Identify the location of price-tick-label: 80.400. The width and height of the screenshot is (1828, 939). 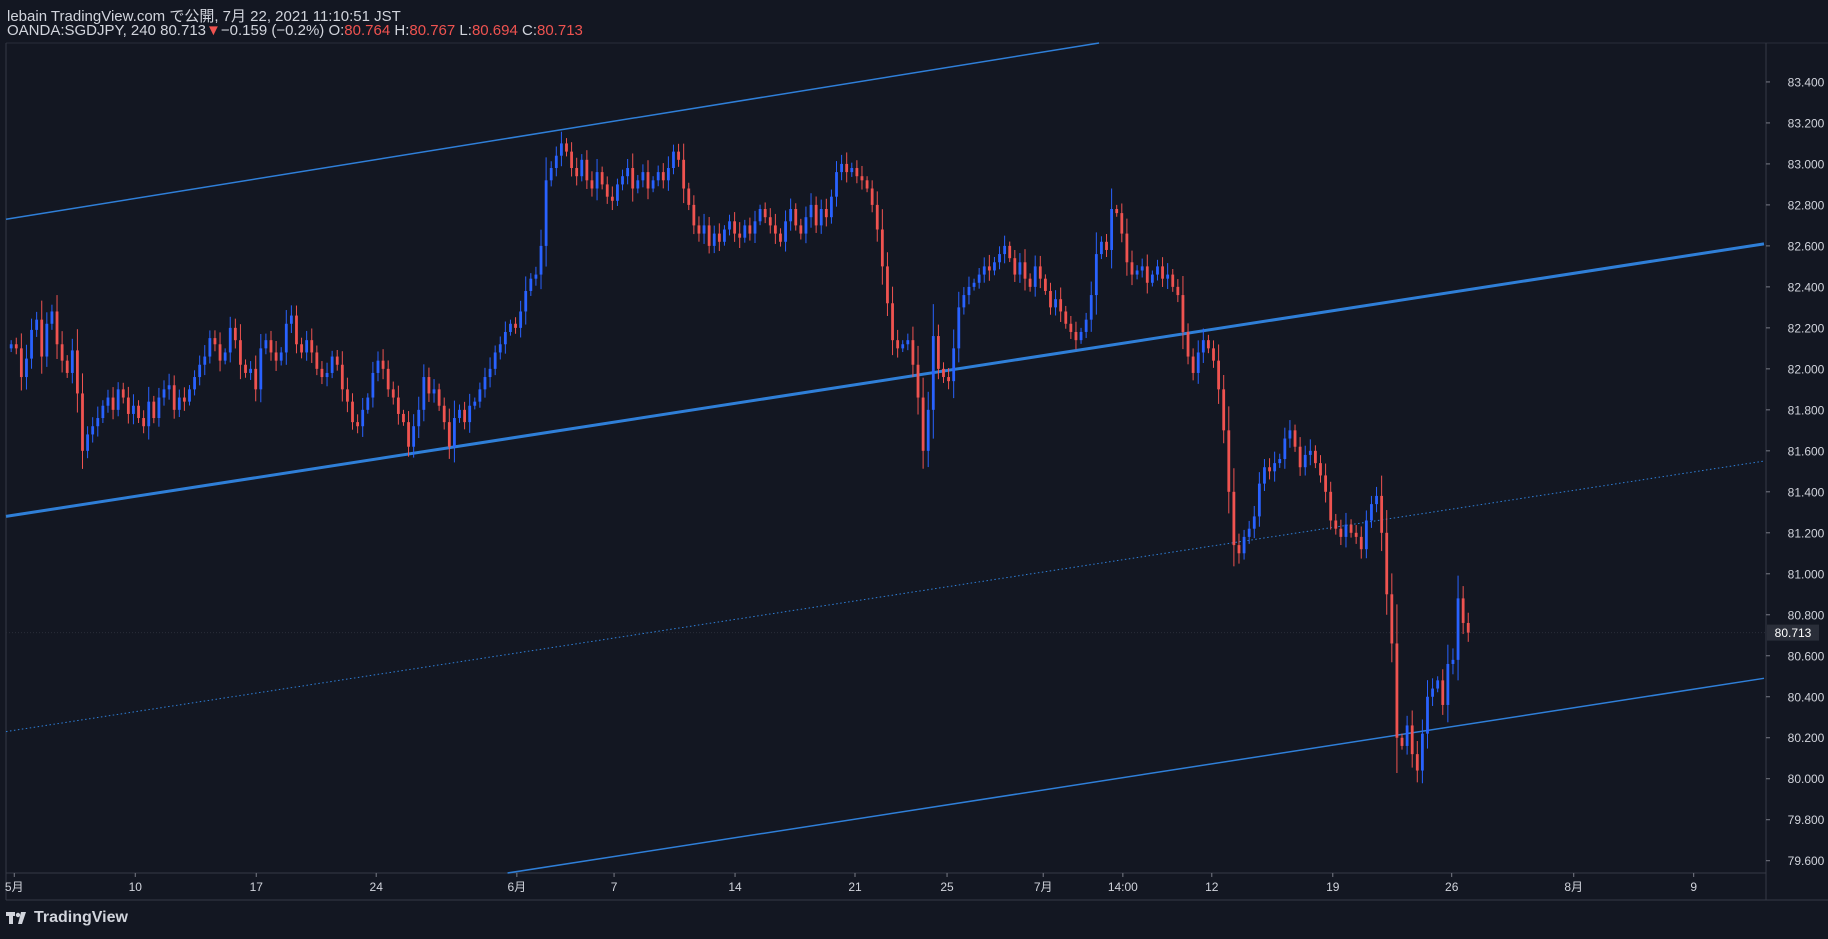
(1806, 697).